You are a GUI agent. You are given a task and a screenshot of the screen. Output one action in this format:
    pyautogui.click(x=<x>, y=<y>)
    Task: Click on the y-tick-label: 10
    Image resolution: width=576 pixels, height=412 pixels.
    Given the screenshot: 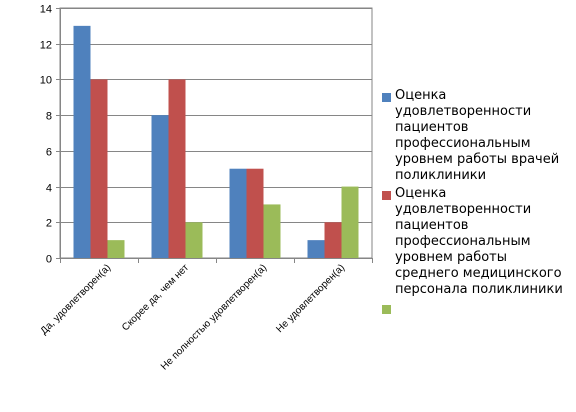 What is the action you would take?
    pyautogui.click(x=46, y=81)
    